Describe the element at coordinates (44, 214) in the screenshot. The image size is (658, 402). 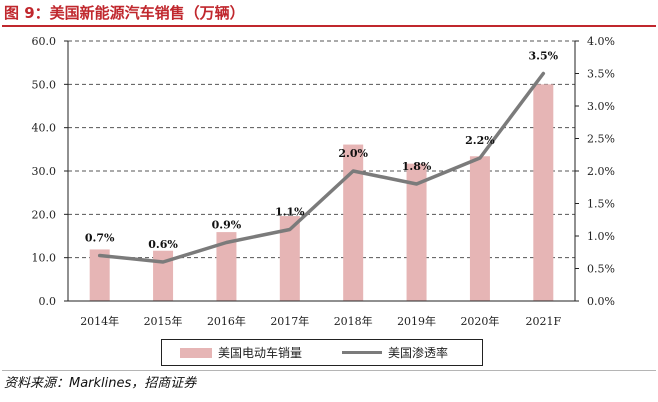
I see `y-left-tick-label: 20.0` at that location.